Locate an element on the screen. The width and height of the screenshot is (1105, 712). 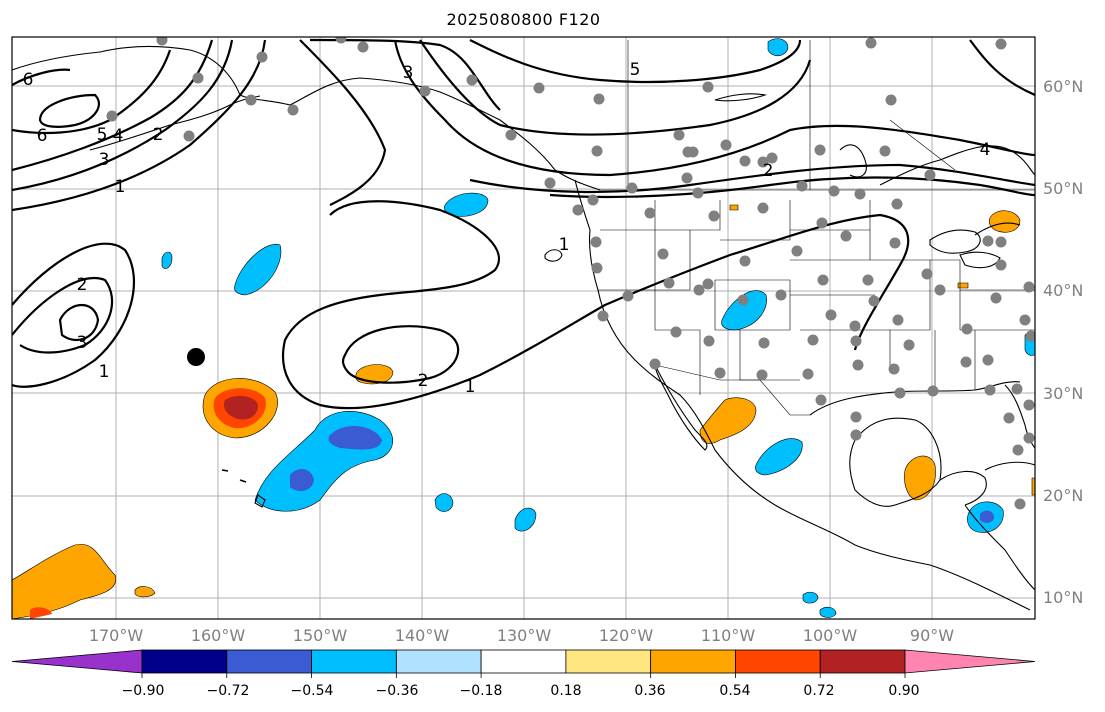
map-title: 2025080800 F120 is located at coordinates (523, 19).